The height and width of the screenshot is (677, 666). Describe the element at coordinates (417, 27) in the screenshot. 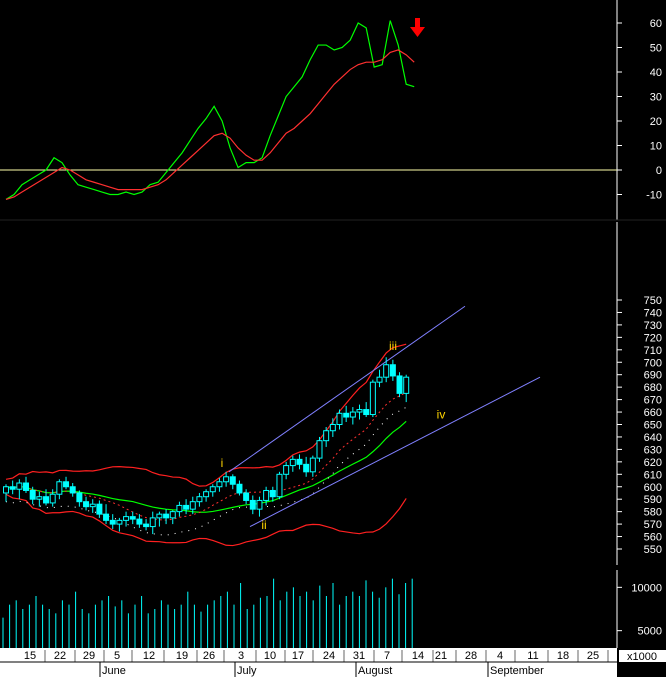

I see `red-down-arrow-icon` at that location.